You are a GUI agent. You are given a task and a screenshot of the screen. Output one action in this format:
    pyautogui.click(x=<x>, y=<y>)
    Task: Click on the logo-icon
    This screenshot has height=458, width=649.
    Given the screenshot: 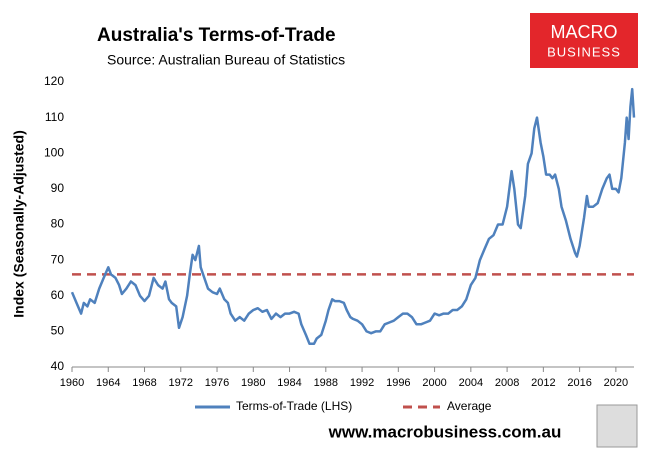 What is the action you would take?
    pyautogui.click(x=617, y=426)
    